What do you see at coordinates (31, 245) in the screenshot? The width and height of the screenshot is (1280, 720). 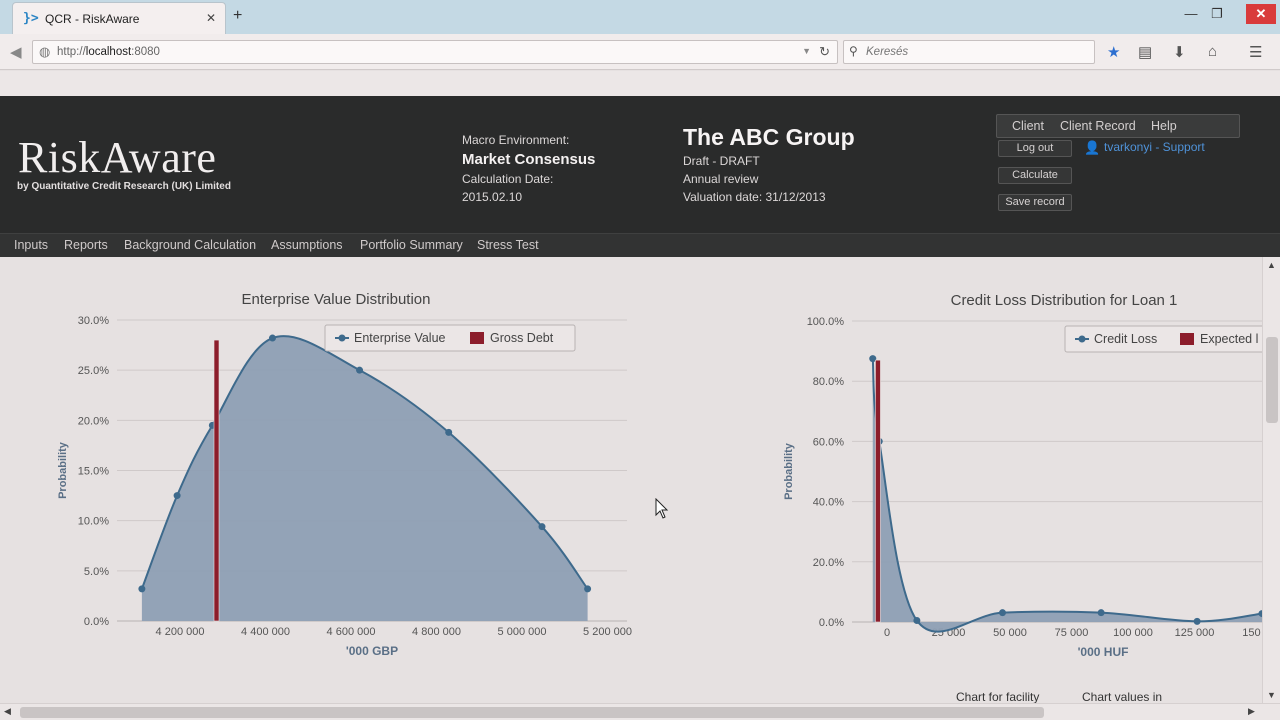 I see `nav-inputs: Inputs` at bounding box center [31, 245].